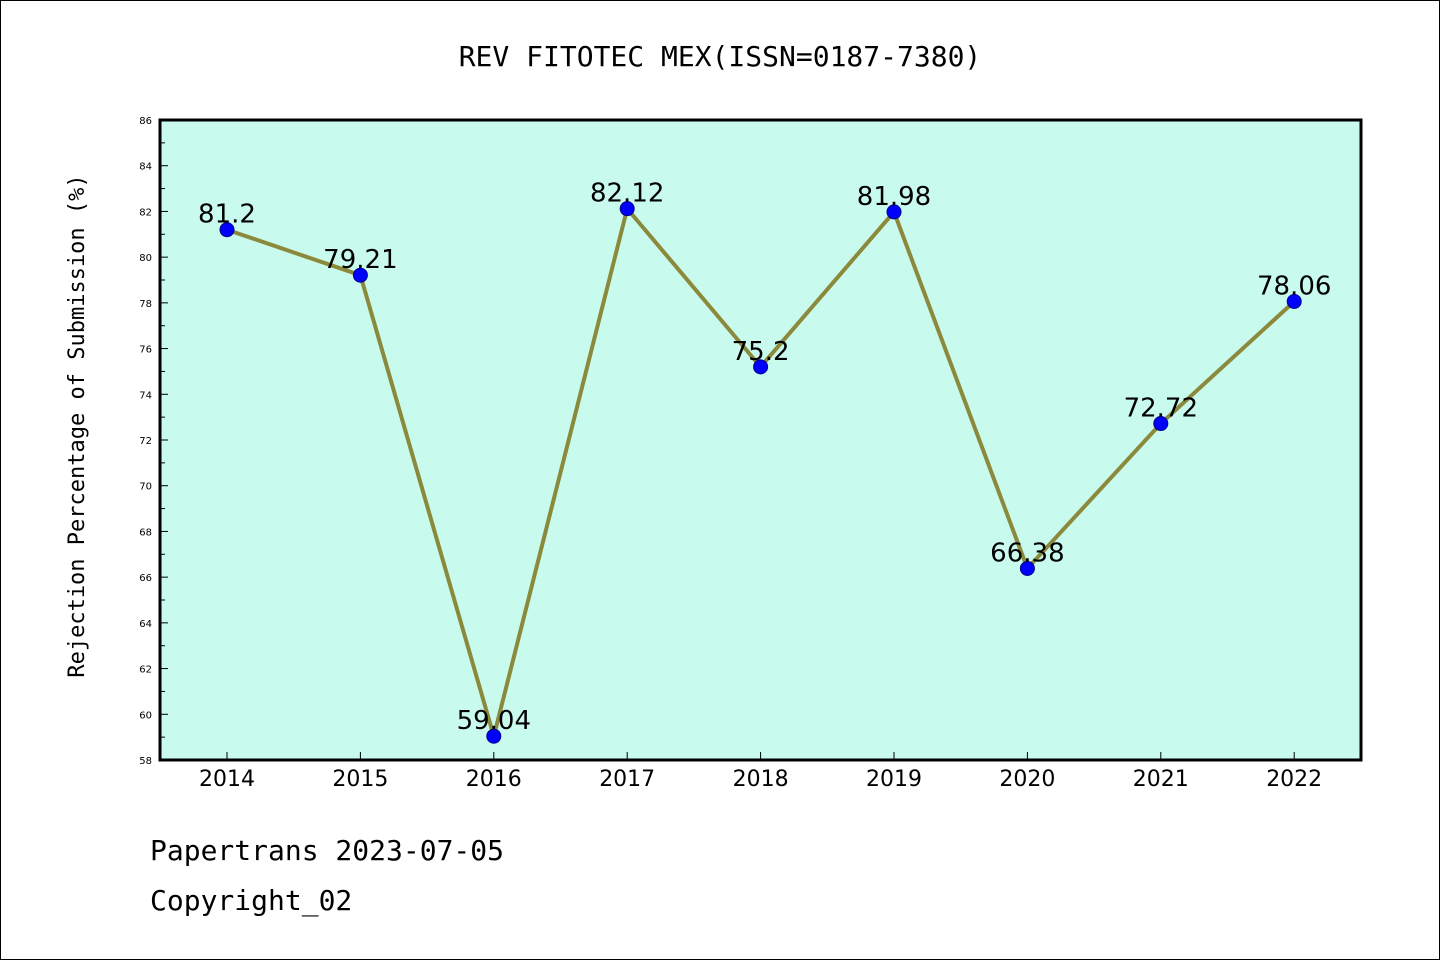 Image resolution: width=1440 pixels, height=960 pixels. What do you see at coordinates (1161, 779) in the screenshot?
I see `x-tick-label: 2021` at bounding box center [1161, 779].